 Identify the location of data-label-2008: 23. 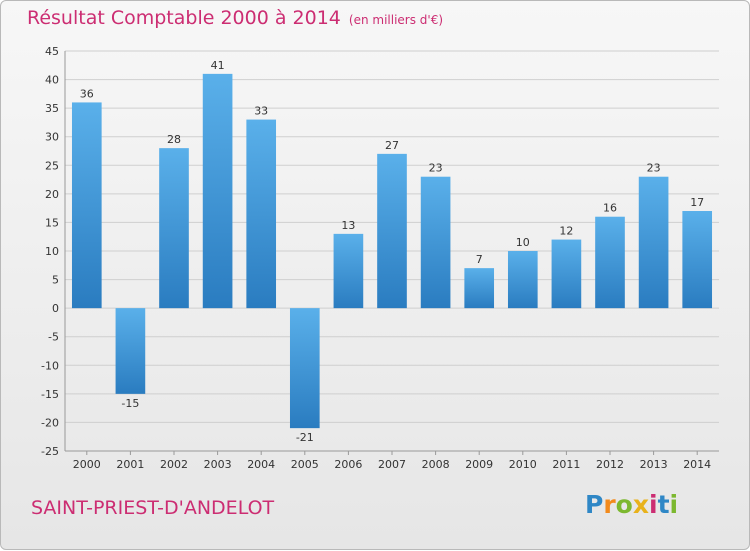
(436, 168).